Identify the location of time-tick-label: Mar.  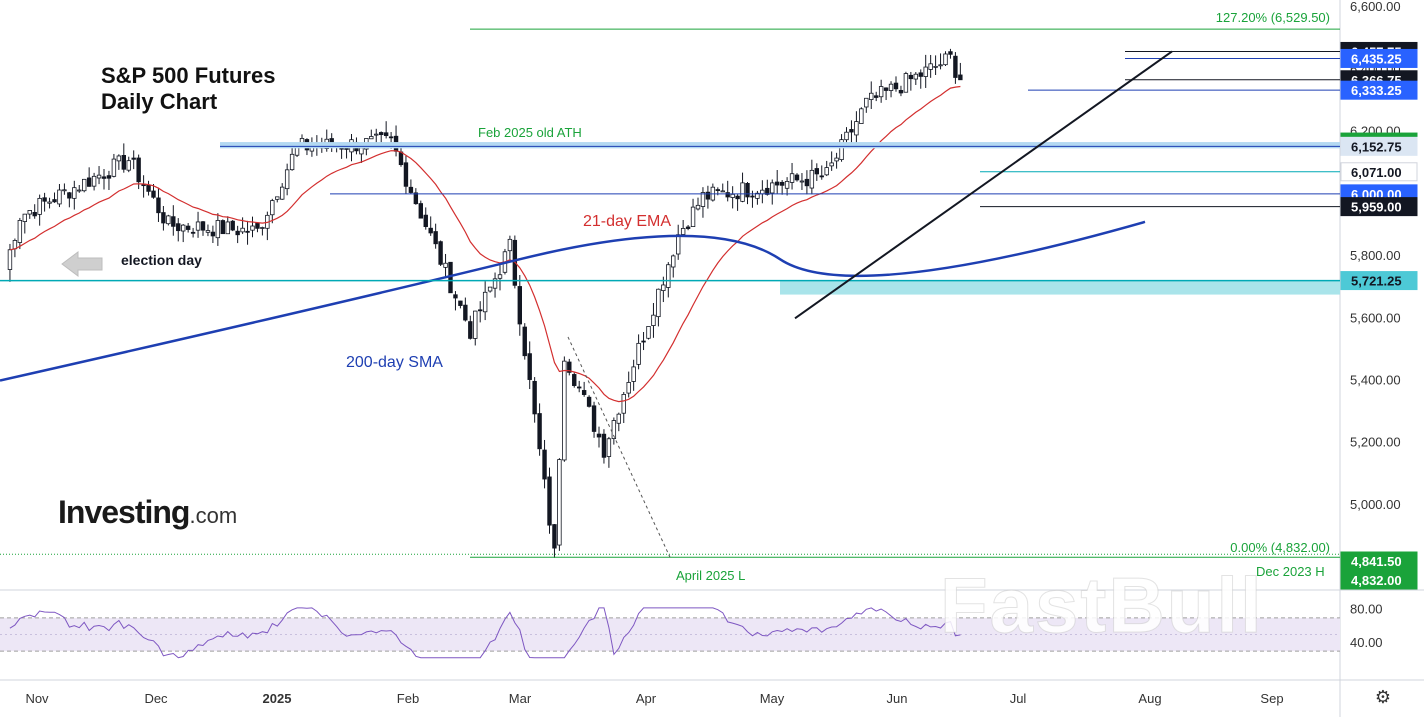
(520, 698).